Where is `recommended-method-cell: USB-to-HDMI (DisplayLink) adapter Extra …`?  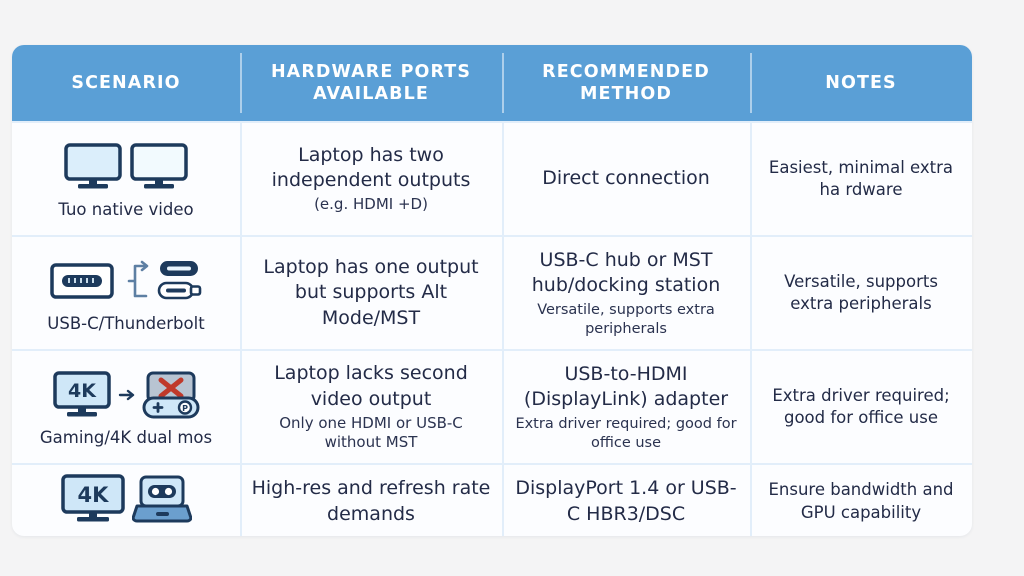
recommended-method-cell: USB-to-HDMI (DisplayLink) adapter Extra … is located at coordinates (626, 407).